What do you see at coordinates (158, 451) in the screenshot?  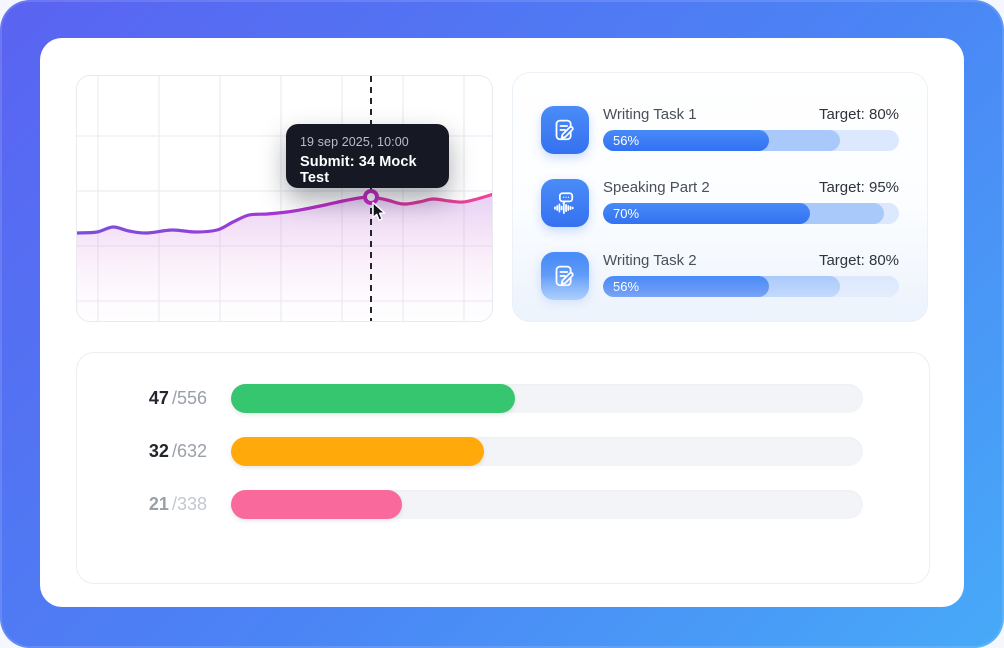 I see `stat-score: 32` at bounding box center [158, 451].